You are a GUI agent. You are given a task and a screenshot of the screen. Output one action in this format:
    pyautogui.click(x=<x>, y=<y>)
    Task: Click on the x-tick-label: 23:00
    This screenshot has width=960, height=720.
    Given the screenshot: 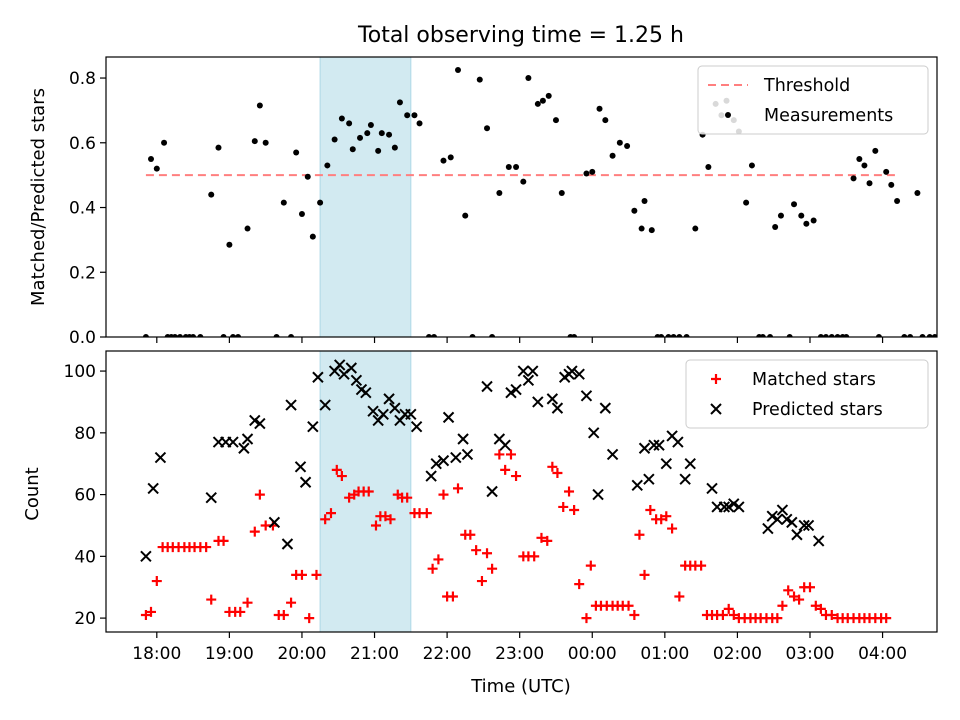 What is the action you would take?
    pyautogui.click(x=519, y=654)
    